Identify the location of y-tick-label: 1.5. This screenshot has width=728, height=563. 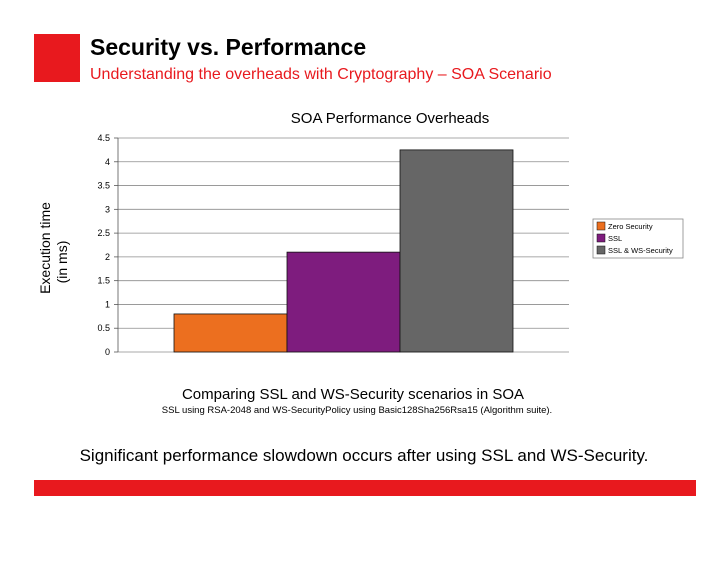
(103, 281).